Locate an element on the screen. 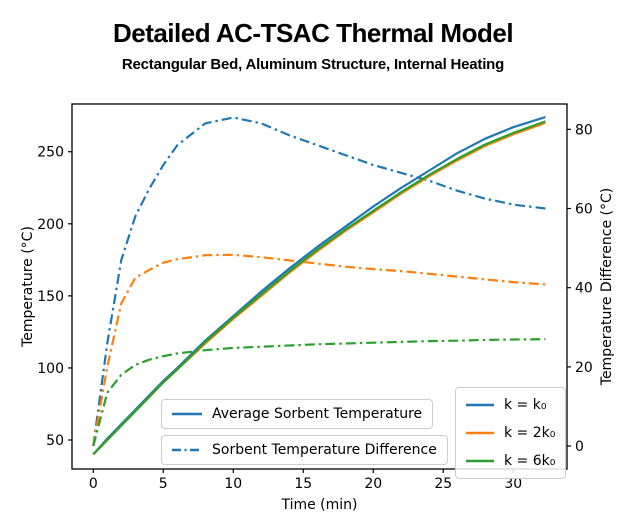  y-right-tick-label: 40 is located at coordinates (584, 289).